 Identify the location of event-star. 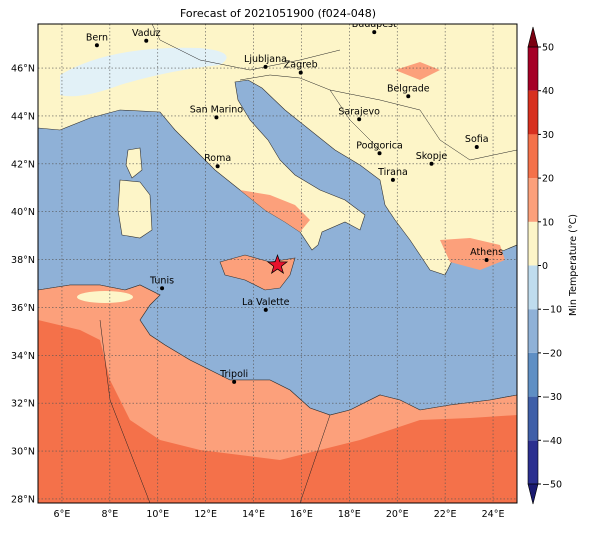
(277, 264).